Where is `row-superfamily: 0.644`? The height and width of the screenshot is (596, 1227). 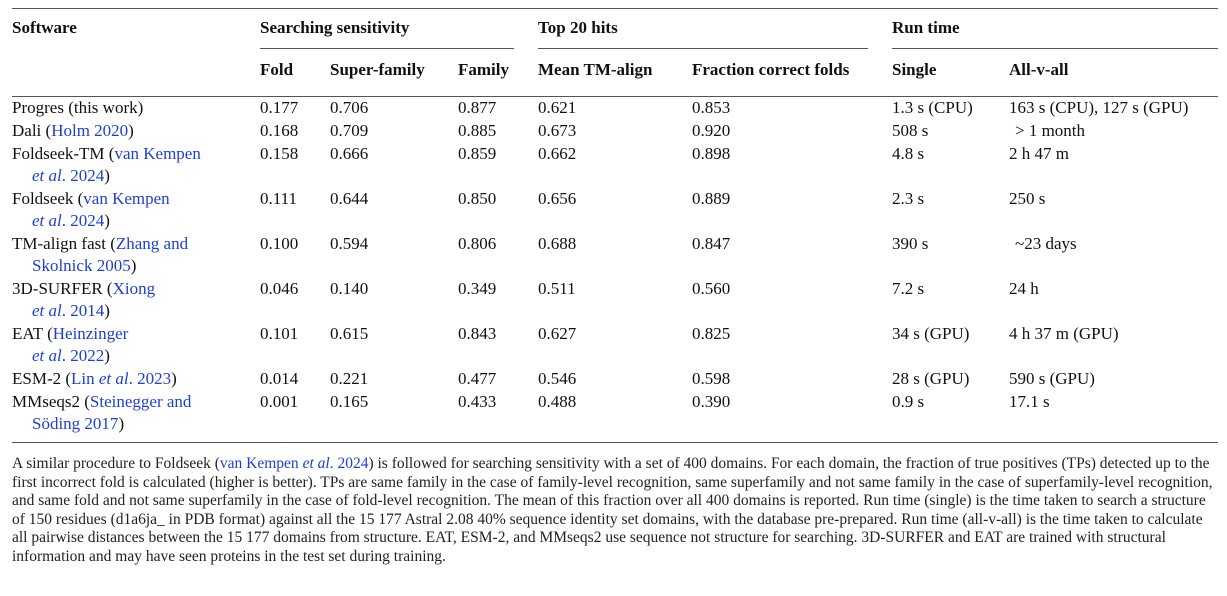 row-superfamily: 0.644 is located at coordinates (349, 198).